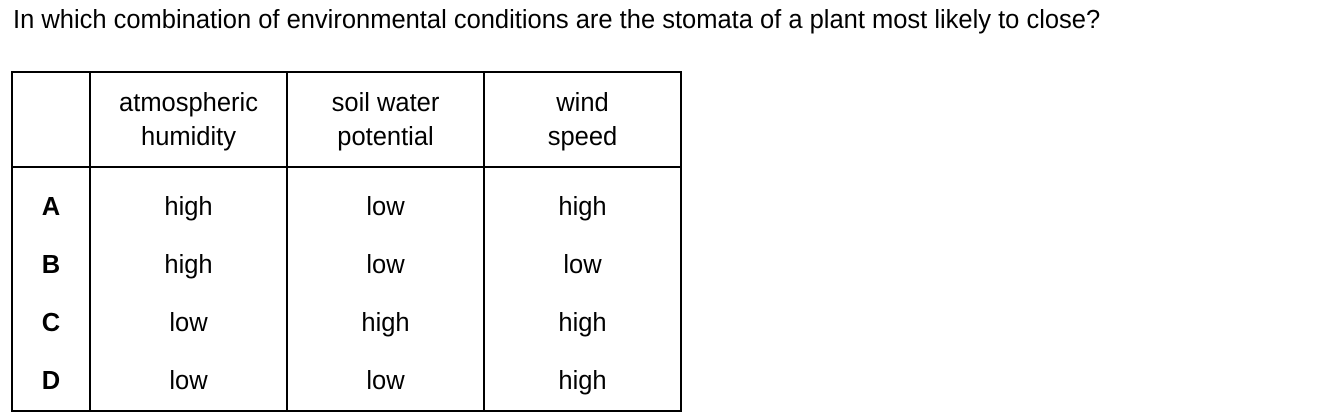 The height and width of the screenshot is (415, 1319). Describe the element at coordinates (51, 323) in the screenshot. I see `option-letter: C` at that location.